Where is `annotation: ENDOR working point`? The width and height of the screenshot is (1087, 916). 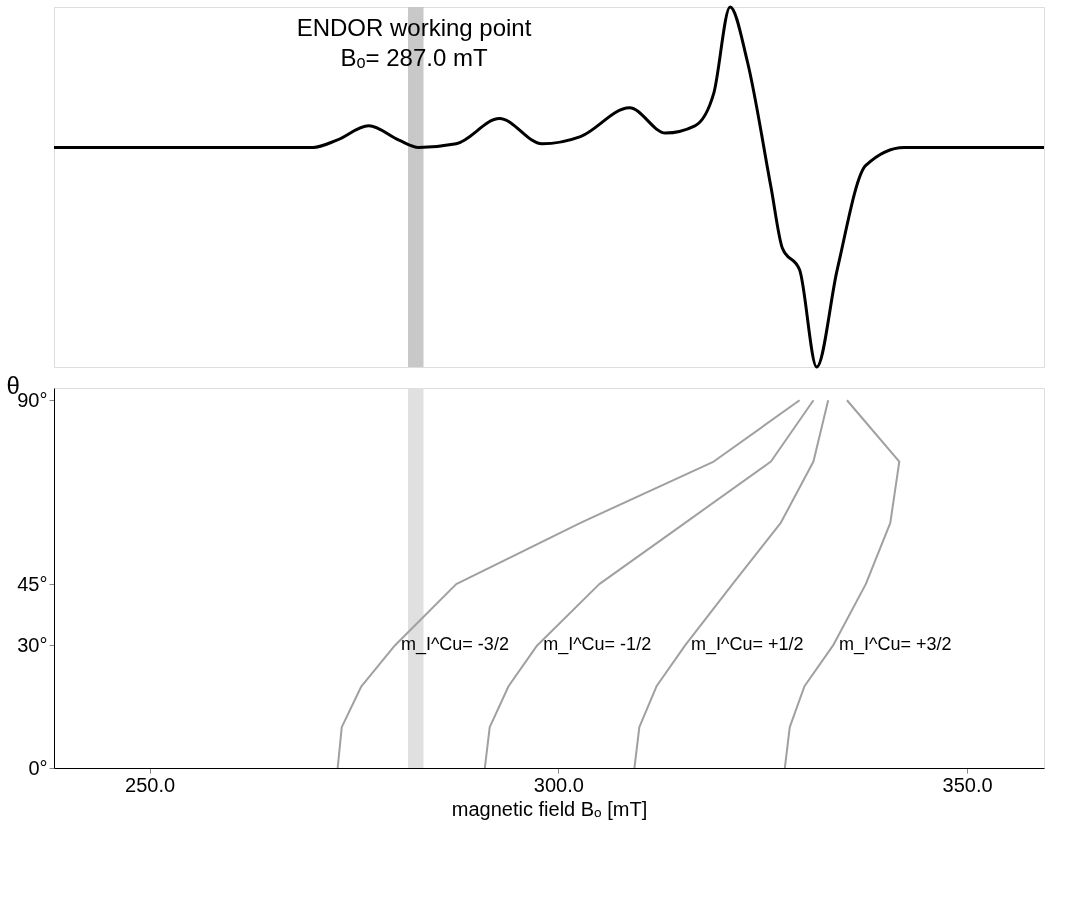 annotation: ENDOR working point is located at coordinates (414, 27).